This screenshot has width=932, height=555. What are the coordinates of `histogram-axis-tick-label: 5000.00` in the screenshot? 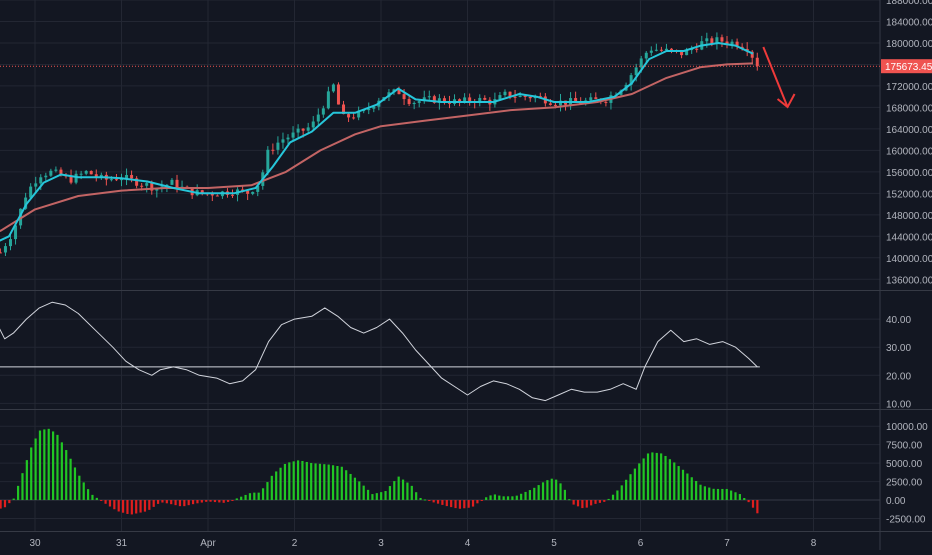 It's located at (904, 464).